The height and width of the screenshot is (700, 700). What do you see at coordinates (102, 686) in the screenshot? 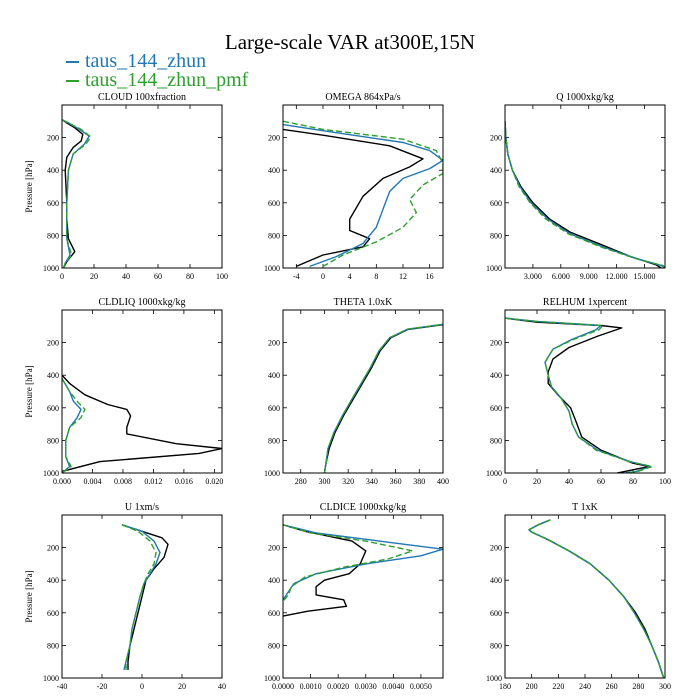
I see `x-tick-label: -20` at bounding box center [102, 686].